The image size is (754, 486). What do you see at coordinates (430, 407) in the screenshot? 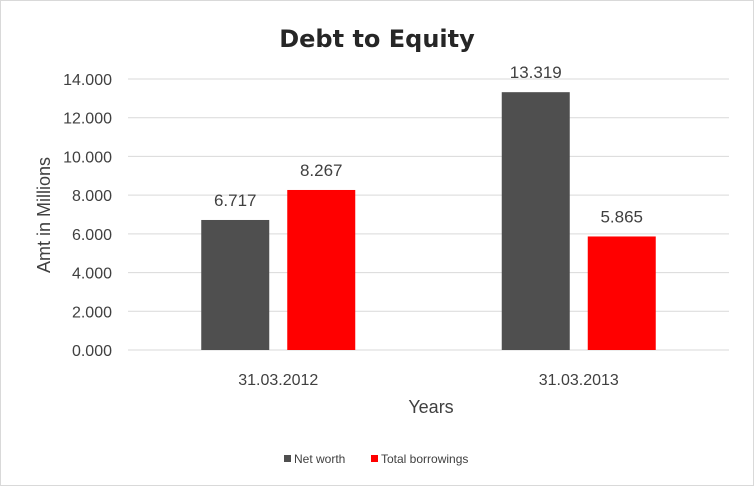
I see `x-axis-title: Years` at bounding box center [430, 407].